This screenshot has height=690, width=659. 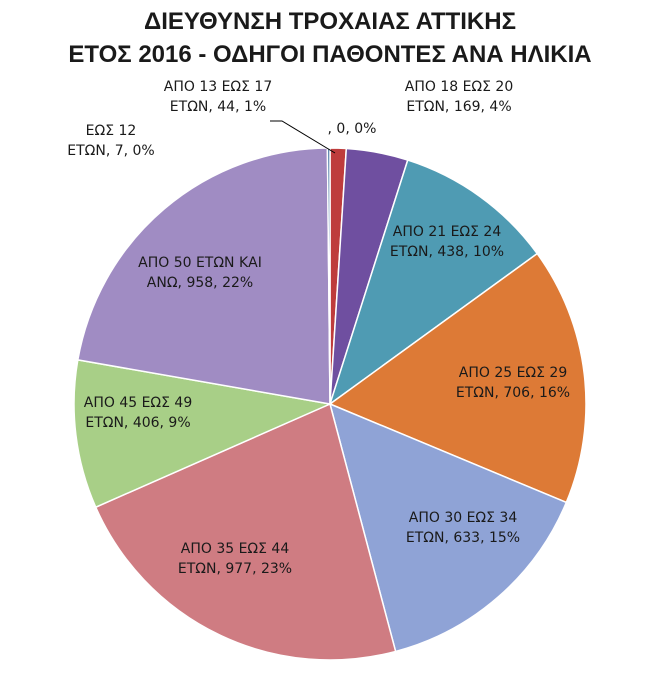 What do you see at coordinates (200, 273) in the screenshot?
I see `slice-label-8: ΑΠΟ 50 ΕΤΩΝ ΚΑΙ ΑΝΩ, 958, 22%` at bounding box center [200, 273].